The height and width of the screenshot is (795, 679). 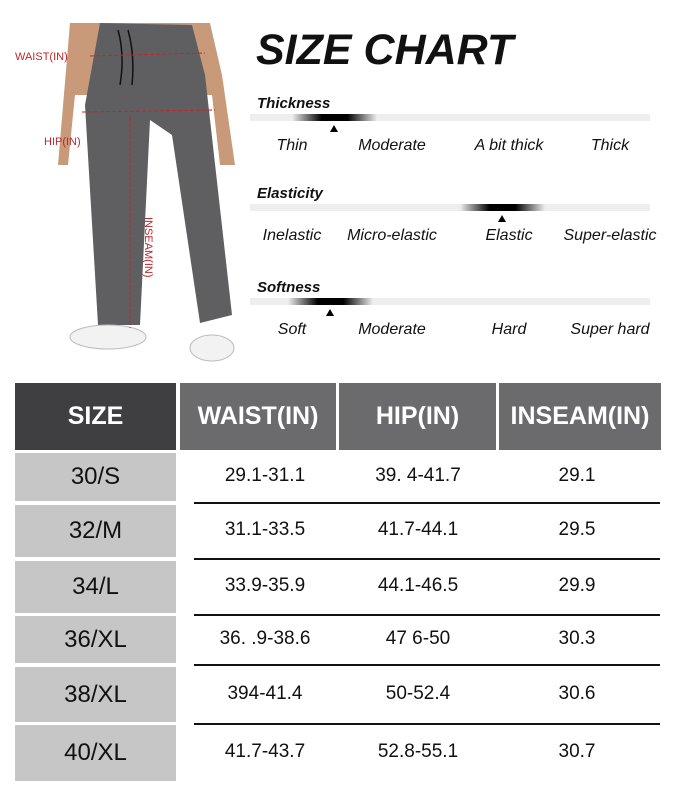 What do you see at coordinates (577, 638) in the screenshot?
I see `measurement-cell: 30.3` at bounding box center [577, 638].